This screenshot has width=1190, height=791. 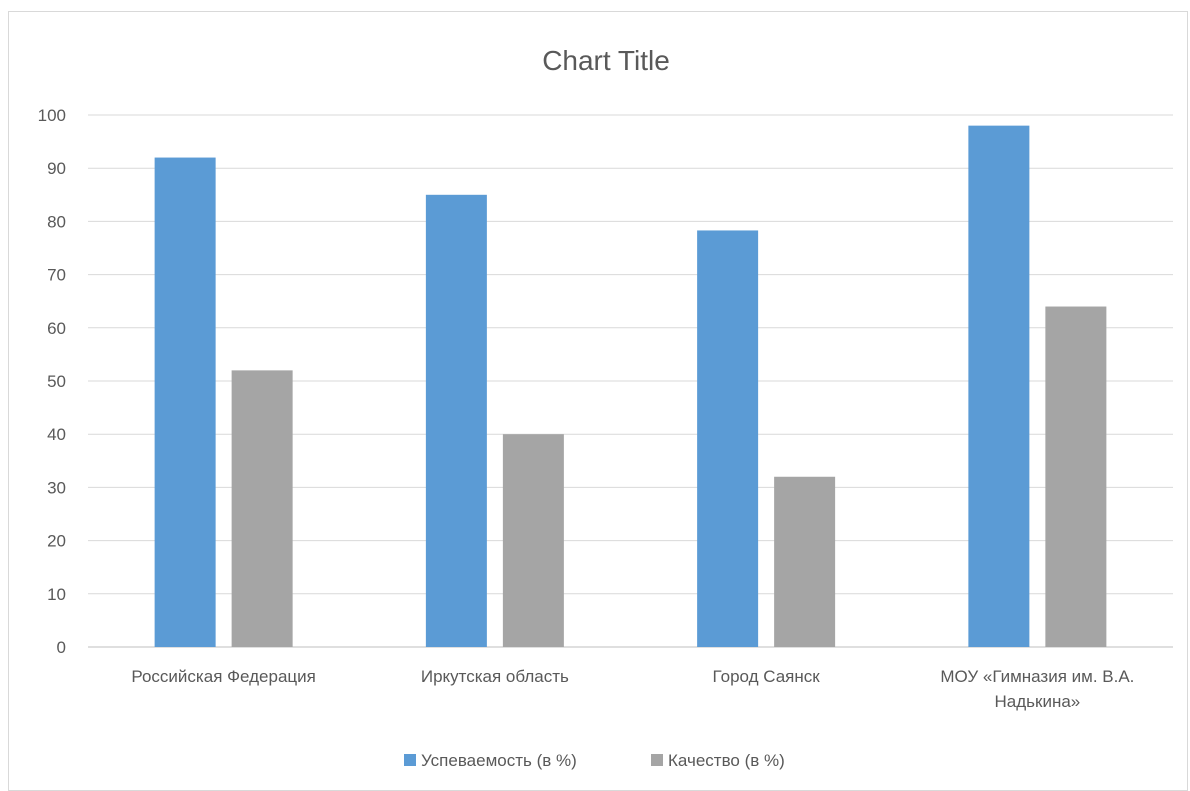 I want to click on y-axis-ticks: 0 10 20 30 40 50 60 70 80 90 100, so click(x=52, y=381).